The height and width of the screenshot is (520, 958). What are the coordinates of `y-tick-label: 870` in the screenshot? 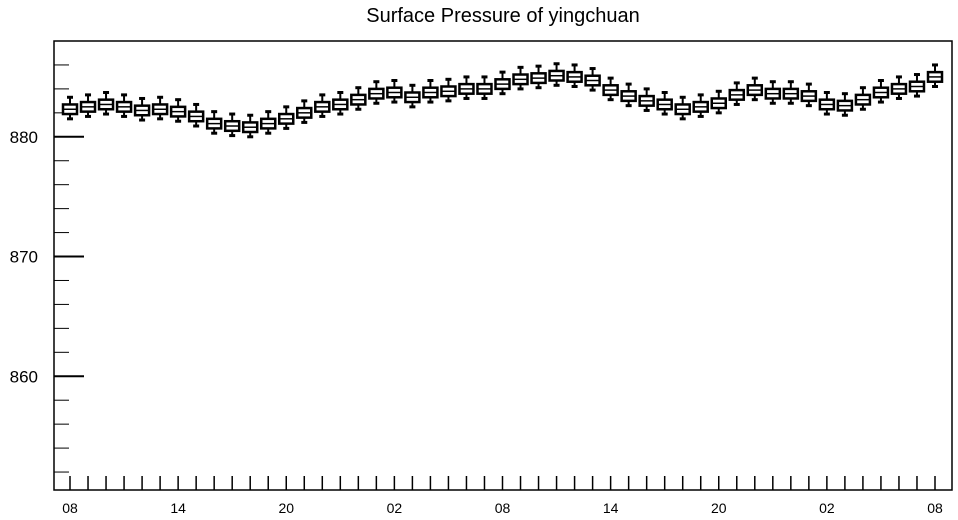 It's located at (24, 257).